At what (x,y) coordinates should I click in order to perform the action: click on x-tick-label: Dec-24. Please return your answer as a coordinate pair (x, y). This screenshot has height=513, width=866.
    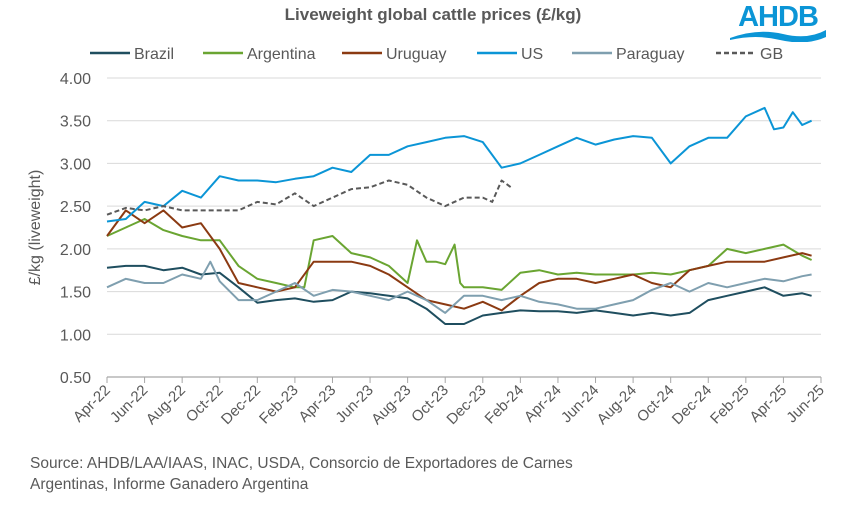
    Looking at the image, I should click on (692, 405).